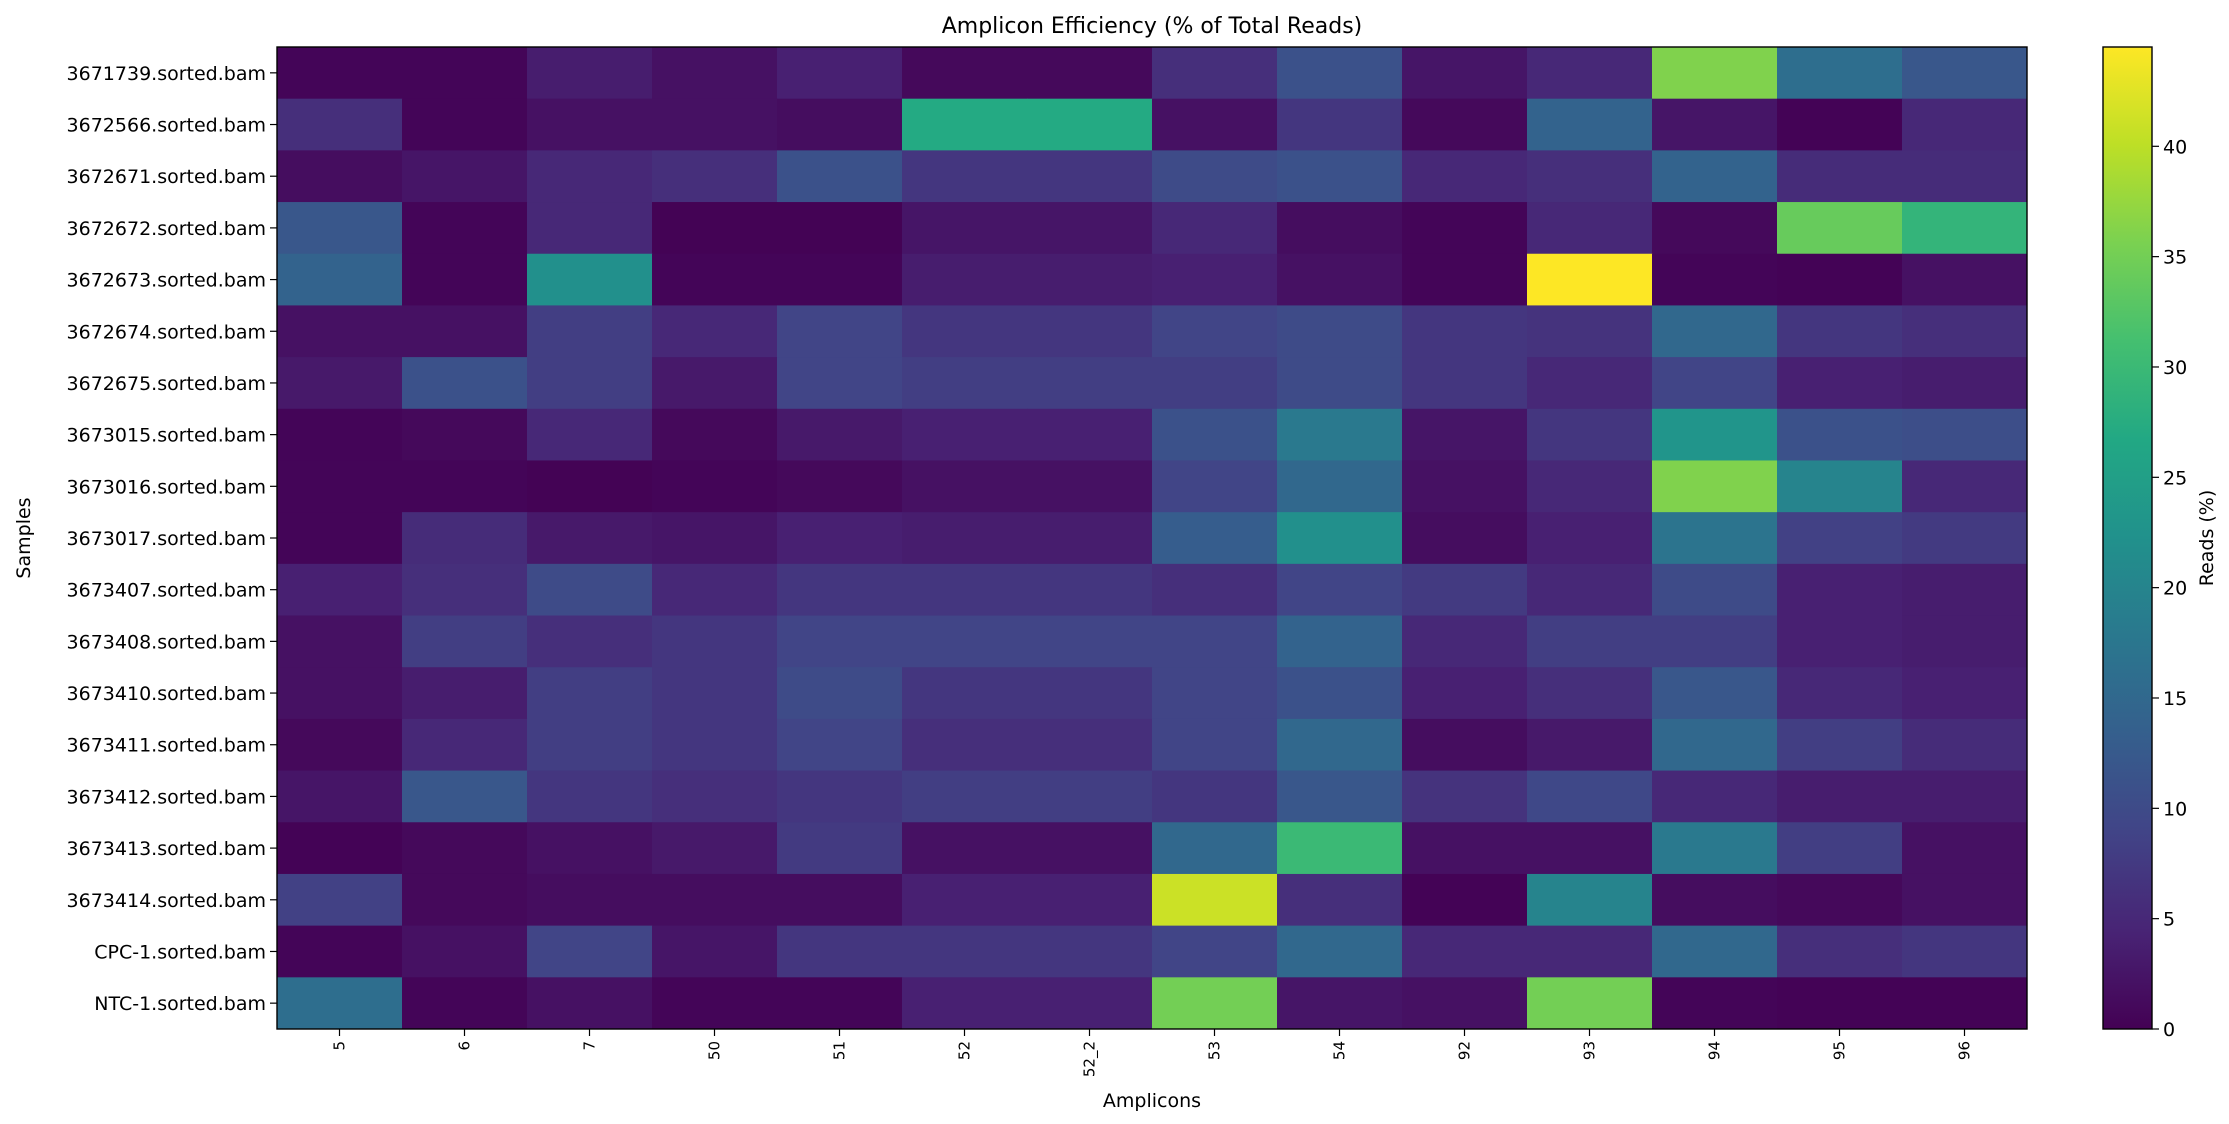  I want to click on y-axis-label: Samples, so click(24, 537).